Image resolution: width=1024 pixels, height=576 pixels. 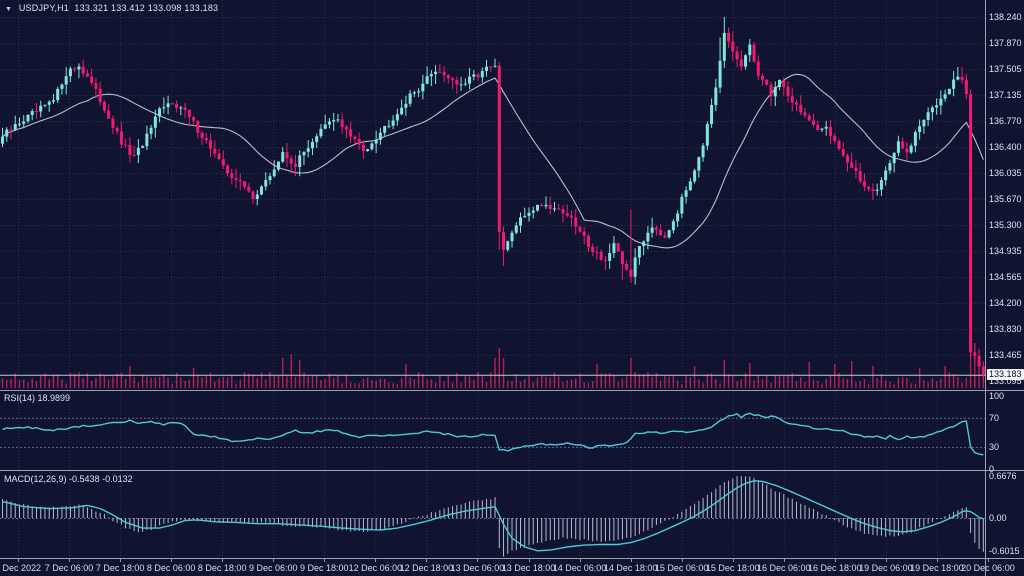 I want to click on rsi-axis-label: 0, so click(x=992, y=468).